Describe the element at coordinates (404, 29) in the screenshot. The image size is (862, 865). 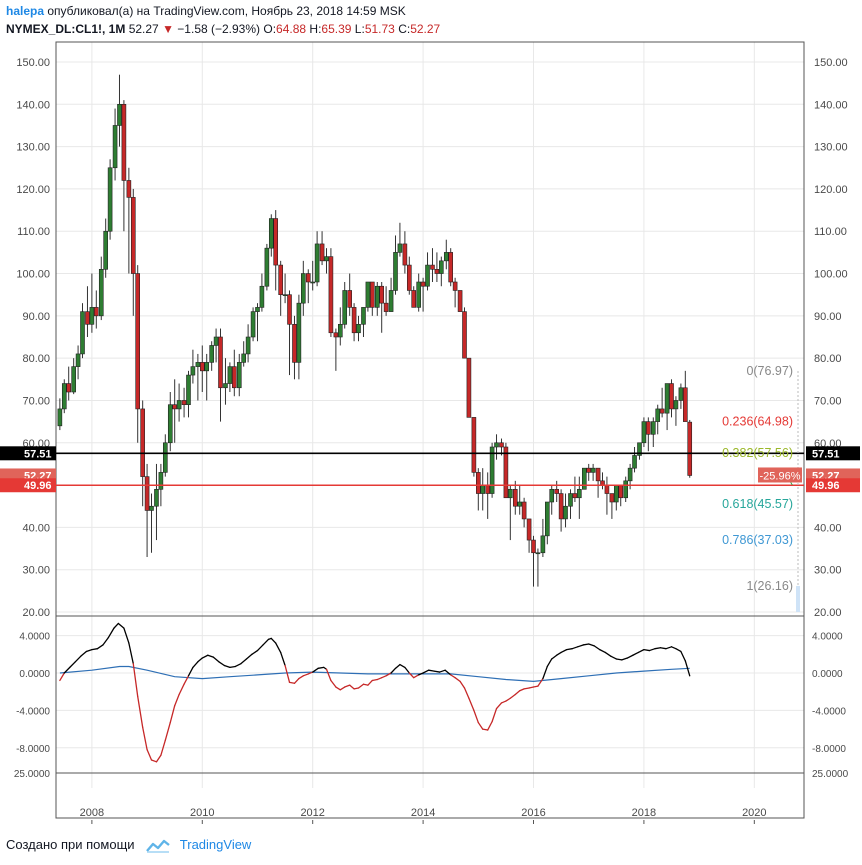
I see `close-label: C:` at that location.